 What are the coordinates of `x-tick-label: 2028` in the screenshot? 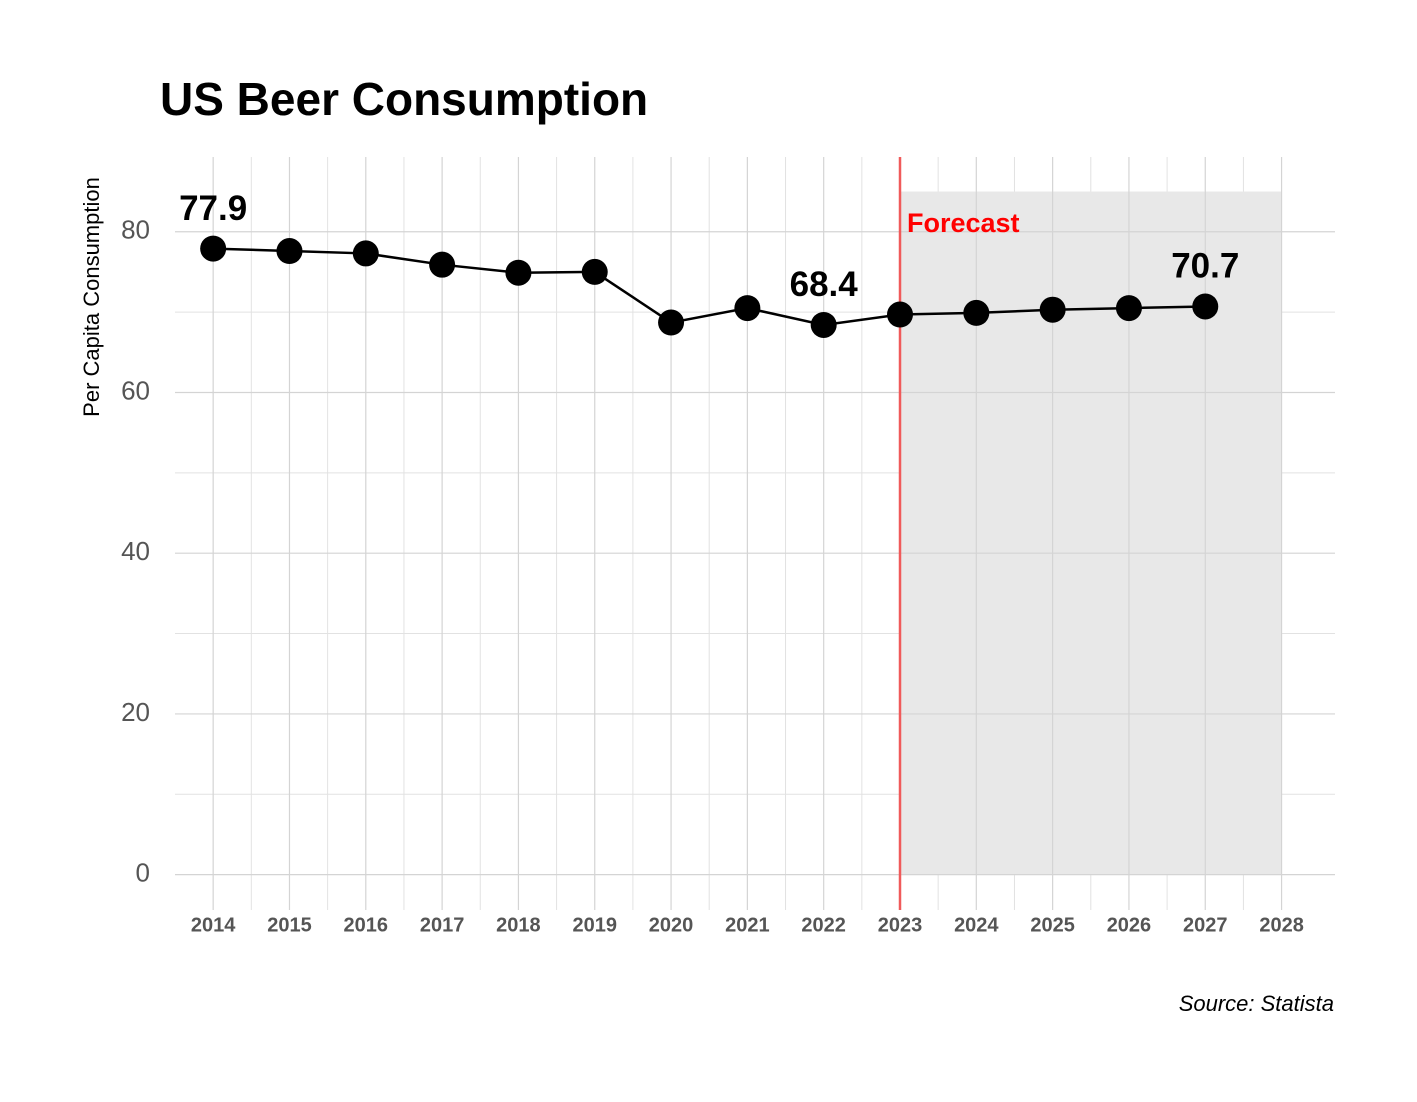 It's located at (1281, 925).